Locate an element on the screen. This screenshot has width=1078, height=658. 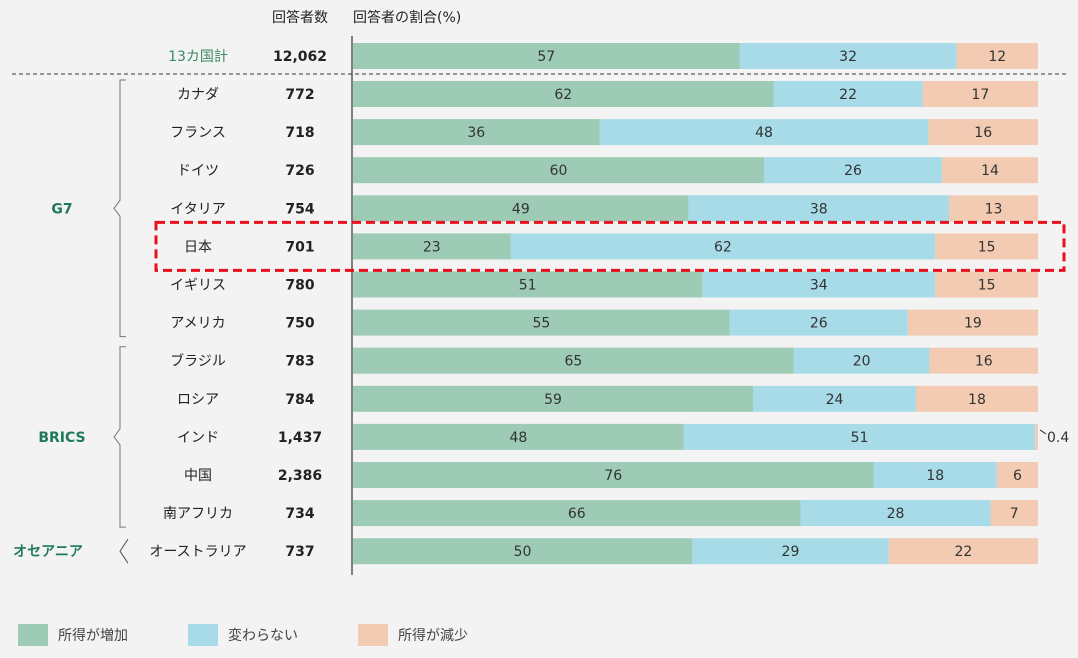
respondent-count: 1,437 is located at coordinates (300, 438).